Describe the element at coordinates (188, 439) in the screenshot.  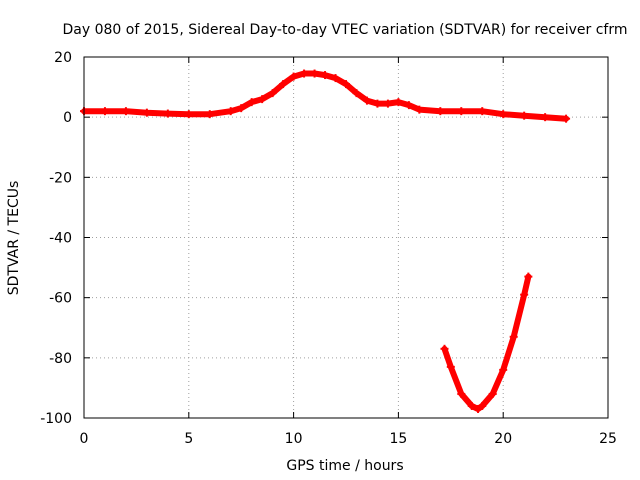
I see `x-tick-label: 5` at that location.